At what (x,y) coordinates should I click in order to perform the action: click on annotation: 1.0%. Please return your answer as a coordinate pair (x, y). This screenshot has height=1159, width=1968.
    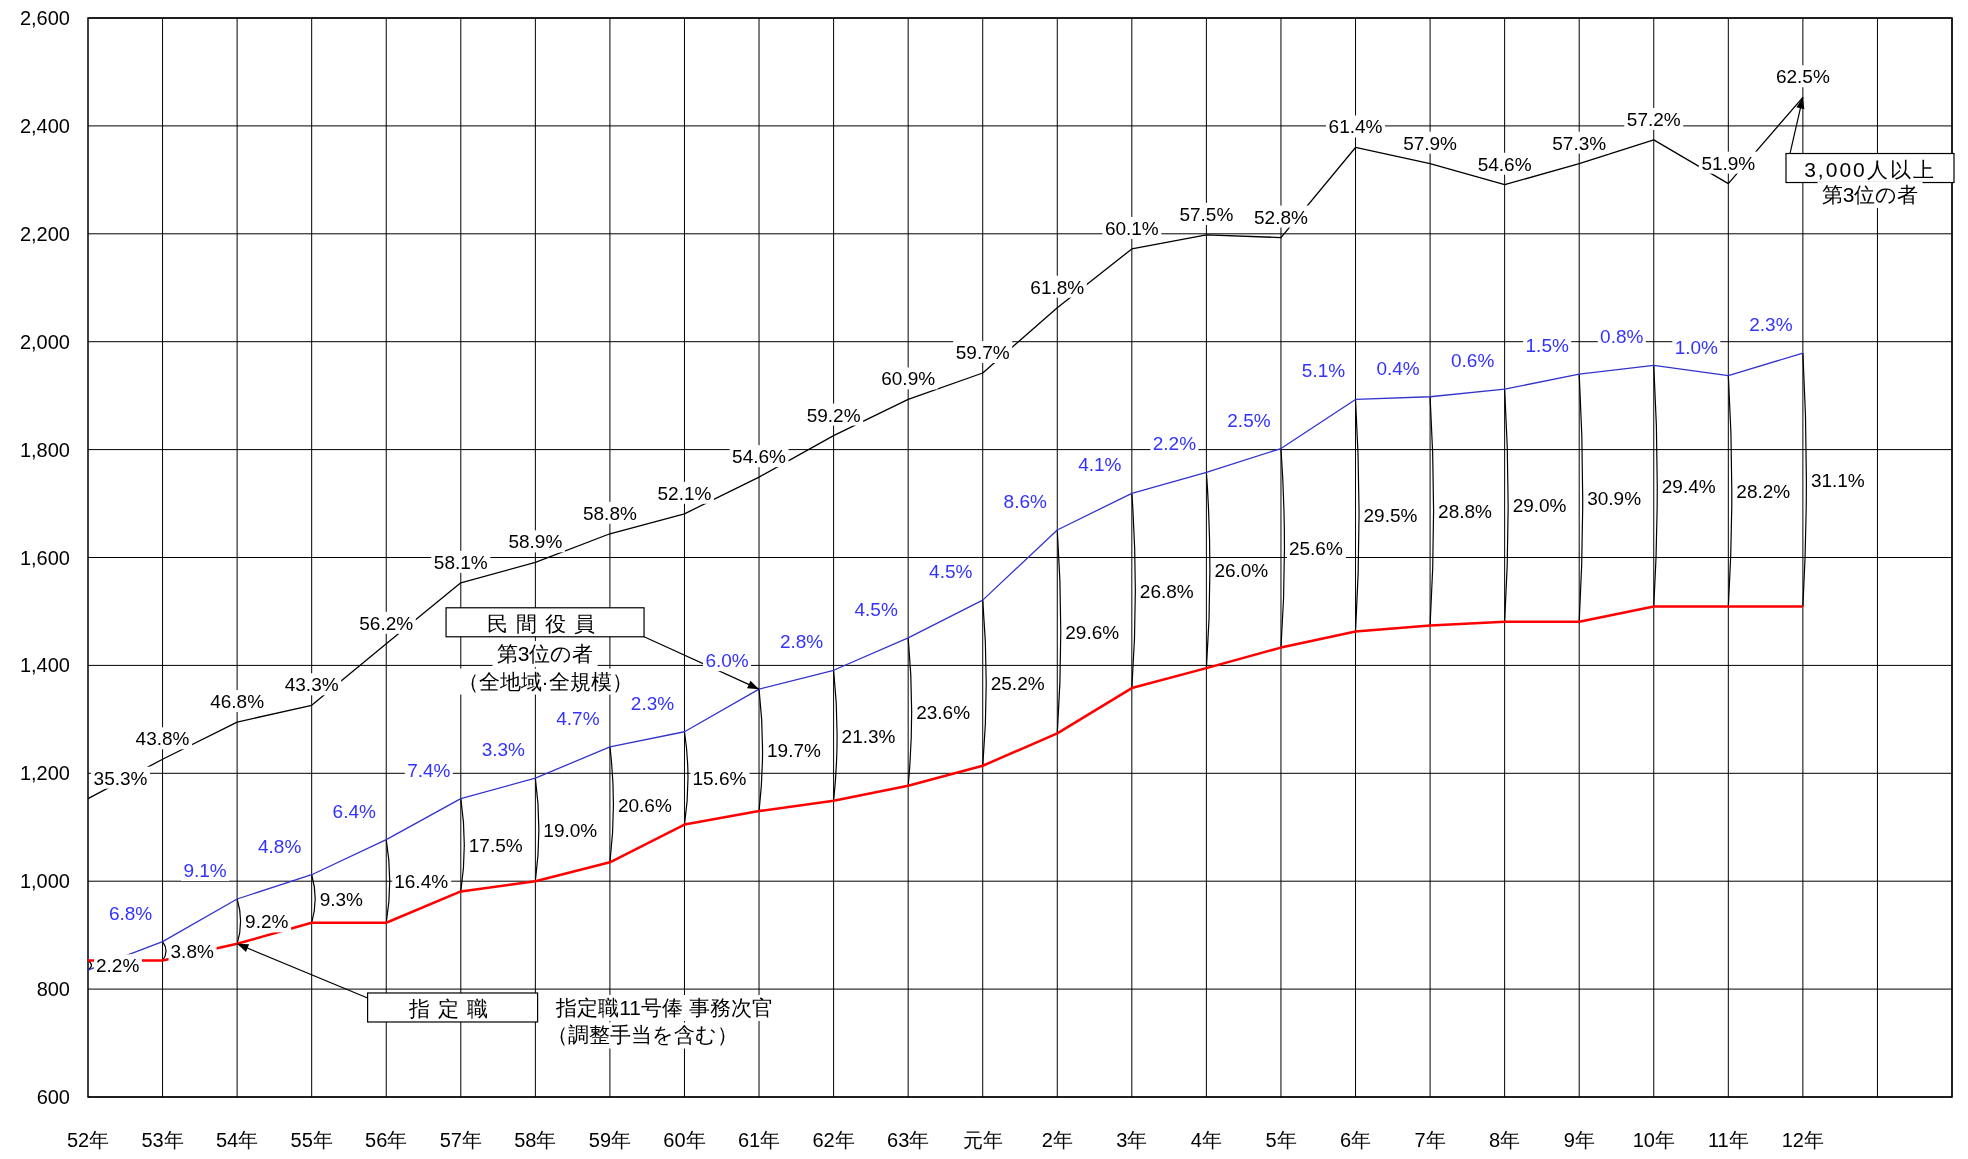
    Looking at the image, I should click on (1696, 347).